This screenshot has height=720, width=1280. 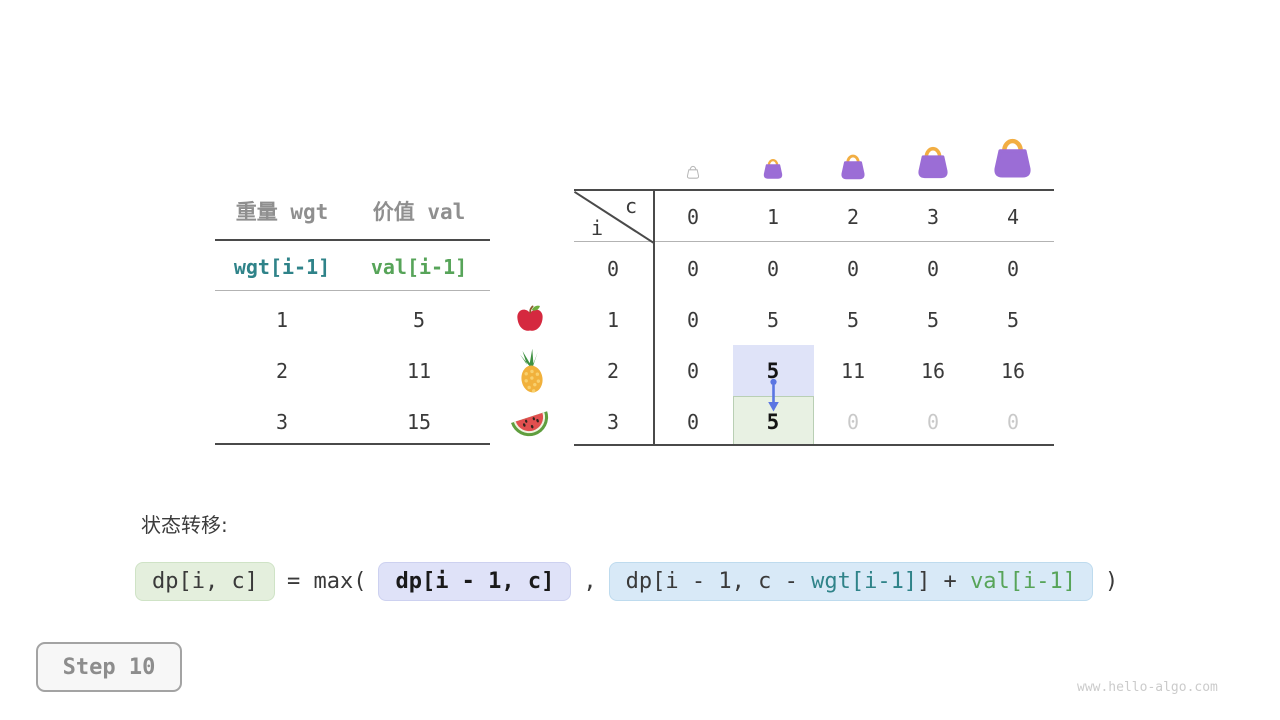 I want to click on dp-col-header: 4, so click(x=1013, y=217).